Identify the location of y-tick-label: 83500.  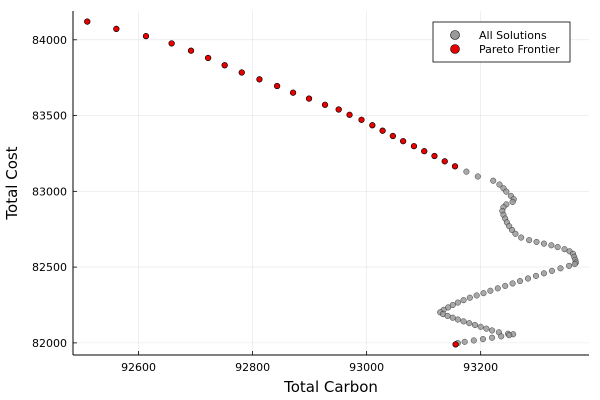
(49, 116).